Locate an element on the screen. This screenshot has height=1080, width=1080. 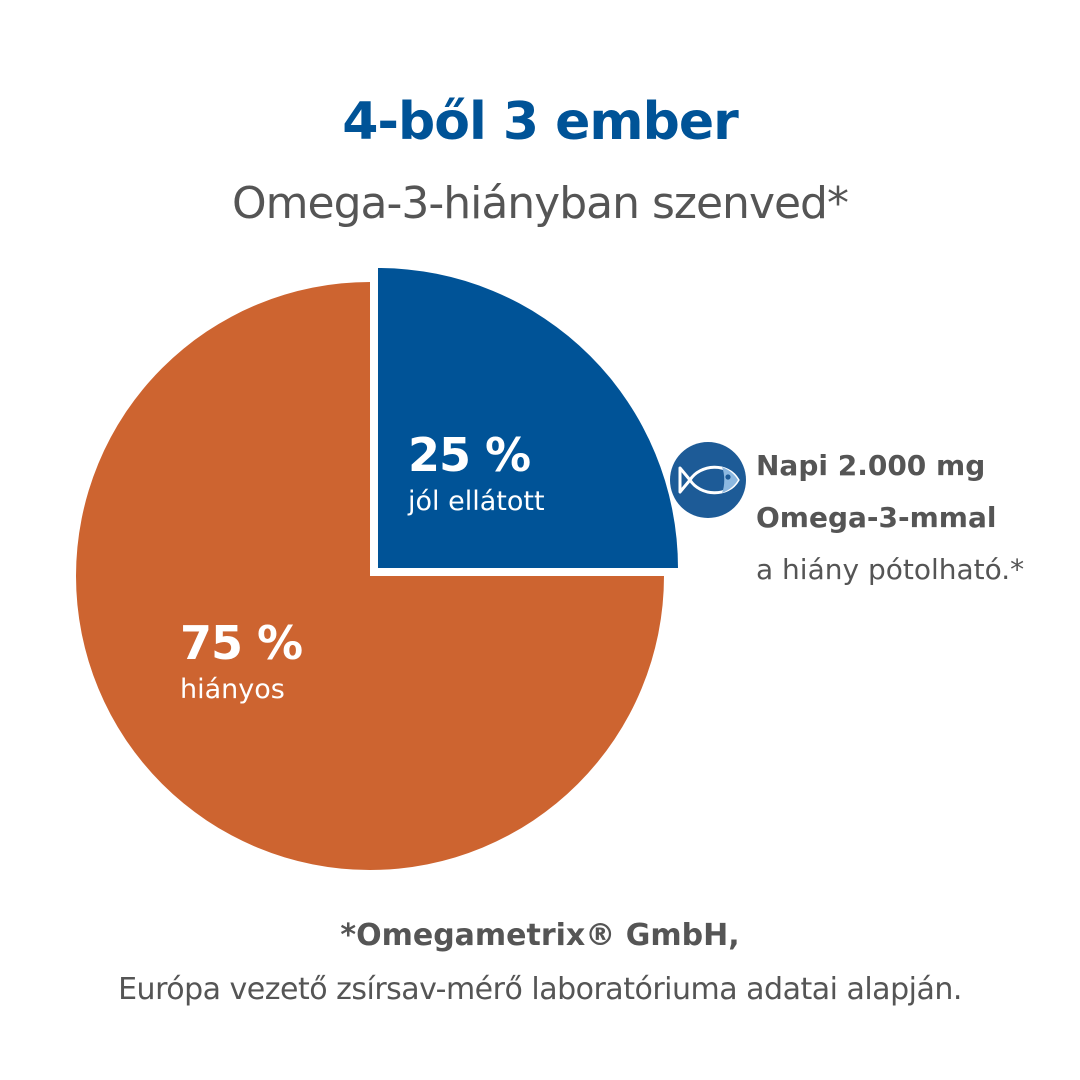
slice-label-supplied: 25 % jól ellátott is located at coordinates (476, 472).